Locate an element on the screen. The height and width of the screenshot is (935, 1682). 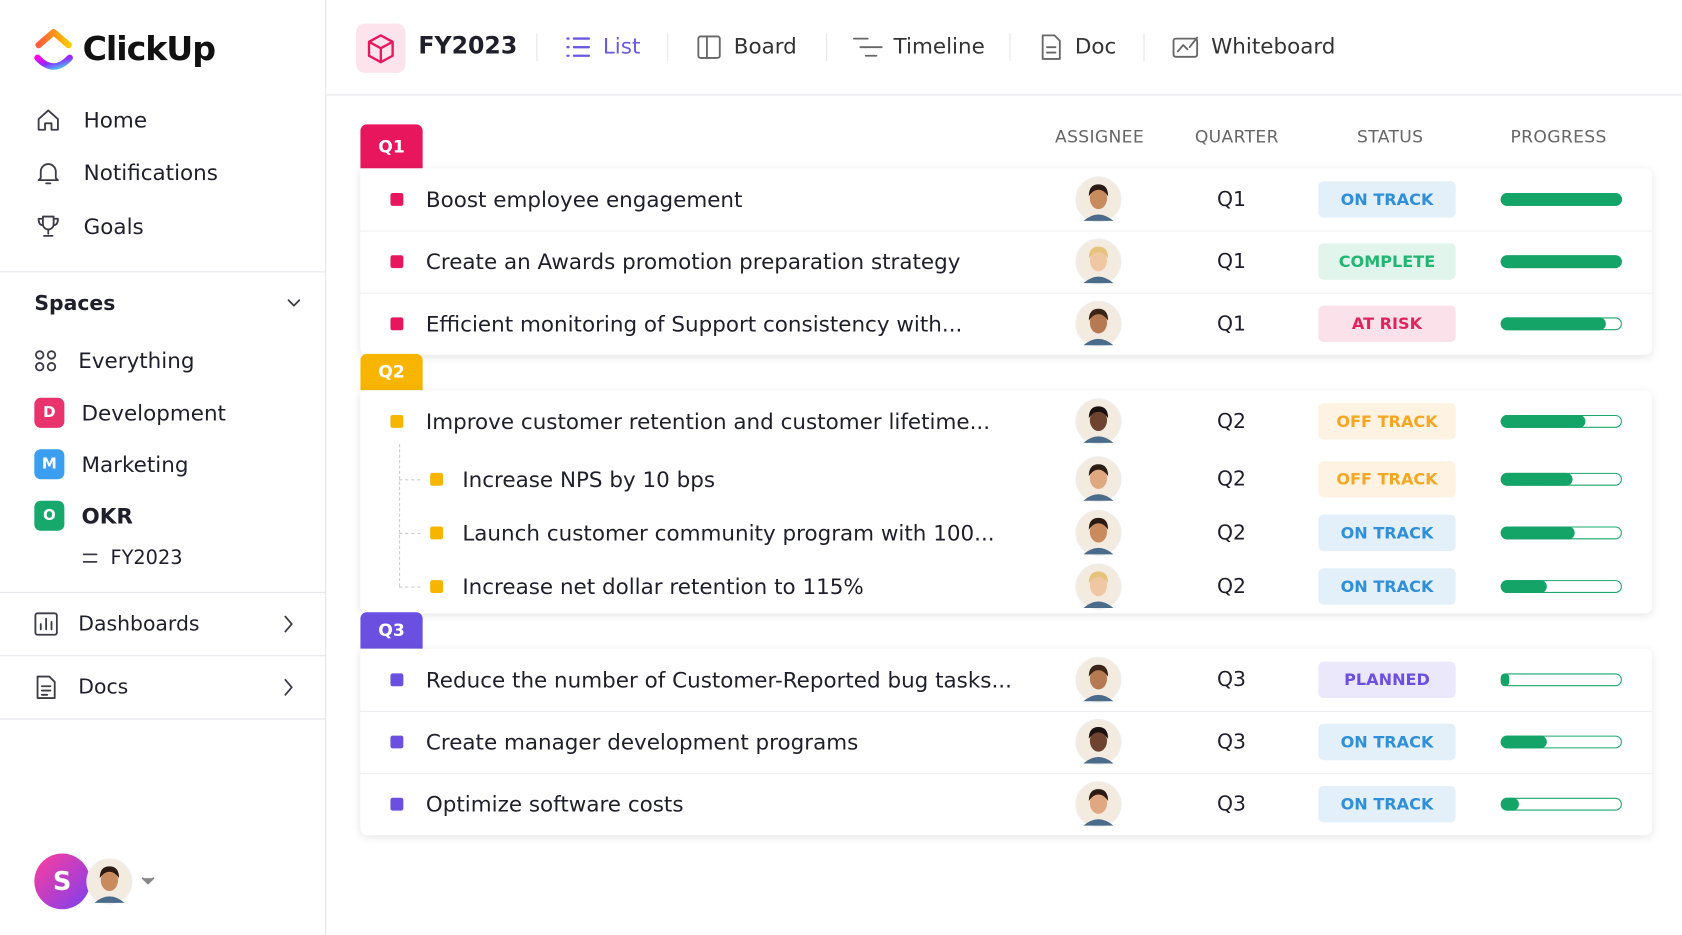
header-border is located at coordinates (1003, 95).